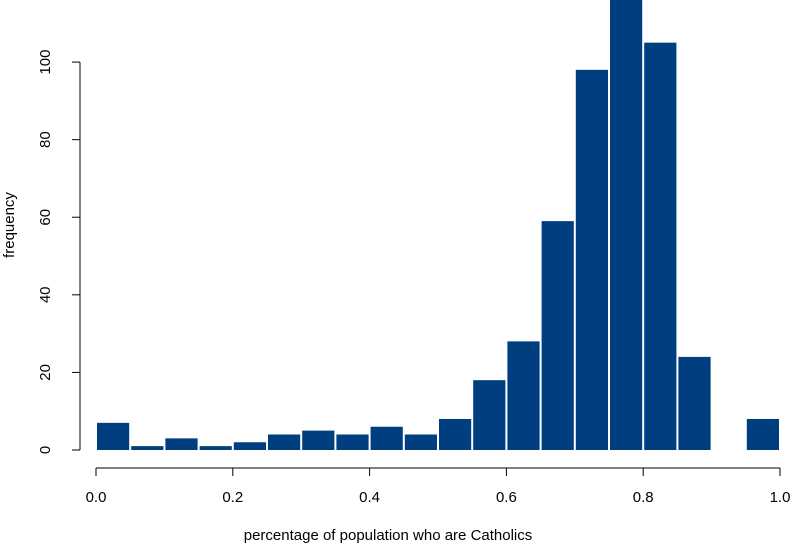 The image size is (794, 544). What do you see at coordinates (45, 294) in the screenshot?
I see `y-tick-label: 40` at bounding box center [45, 294].